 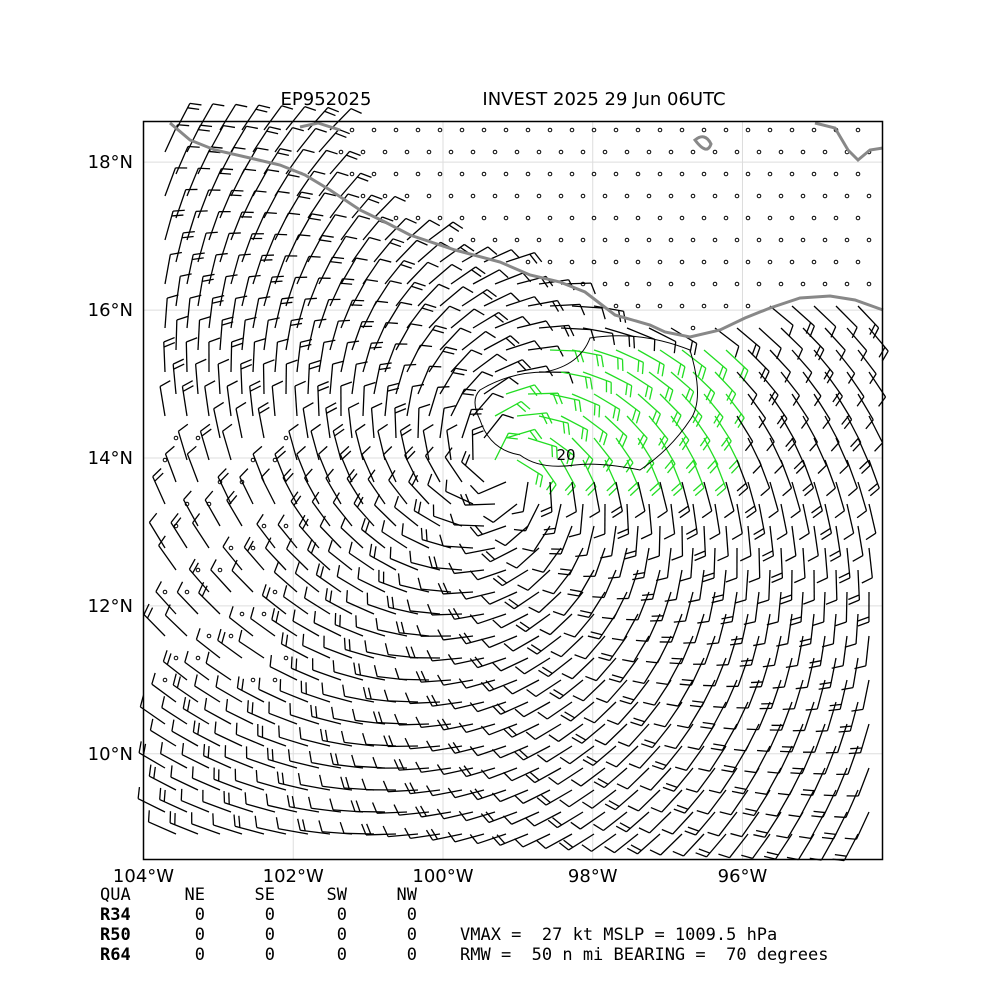 What do you see at coordinates (200, 935) in the screenshot?
I see `table-cell: 0` at bounding box center [200, 935].